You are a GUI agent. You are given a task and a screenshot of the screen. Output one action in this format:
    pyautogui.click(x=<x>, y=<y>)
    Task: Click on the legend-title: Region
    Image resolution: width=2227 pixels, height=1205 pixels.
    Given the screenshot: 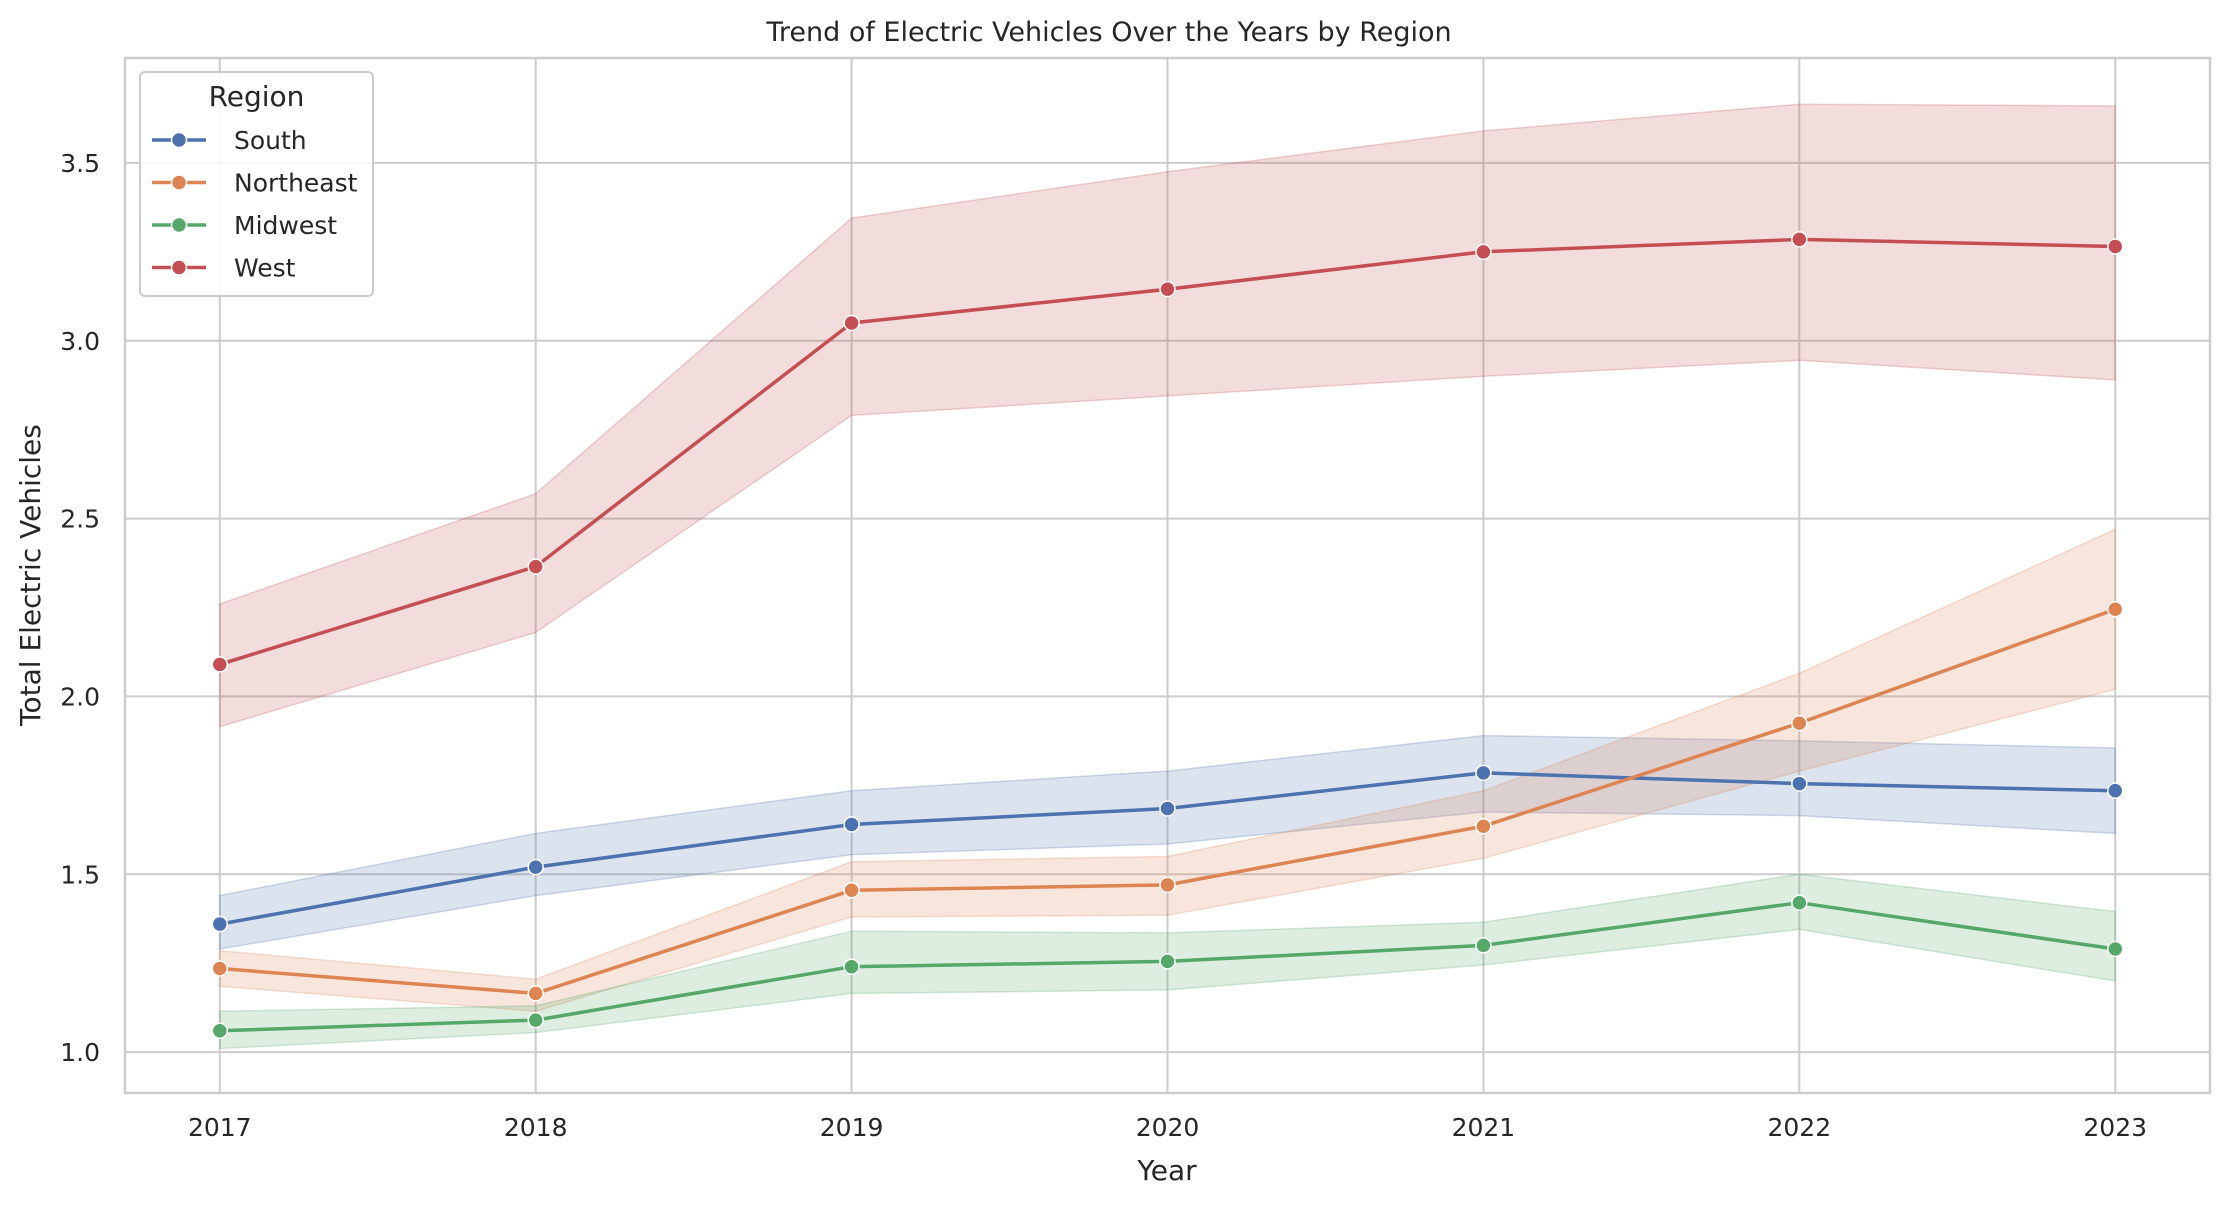 What is the action you would take?
    pyautogui.click(x=257, y=96)
    